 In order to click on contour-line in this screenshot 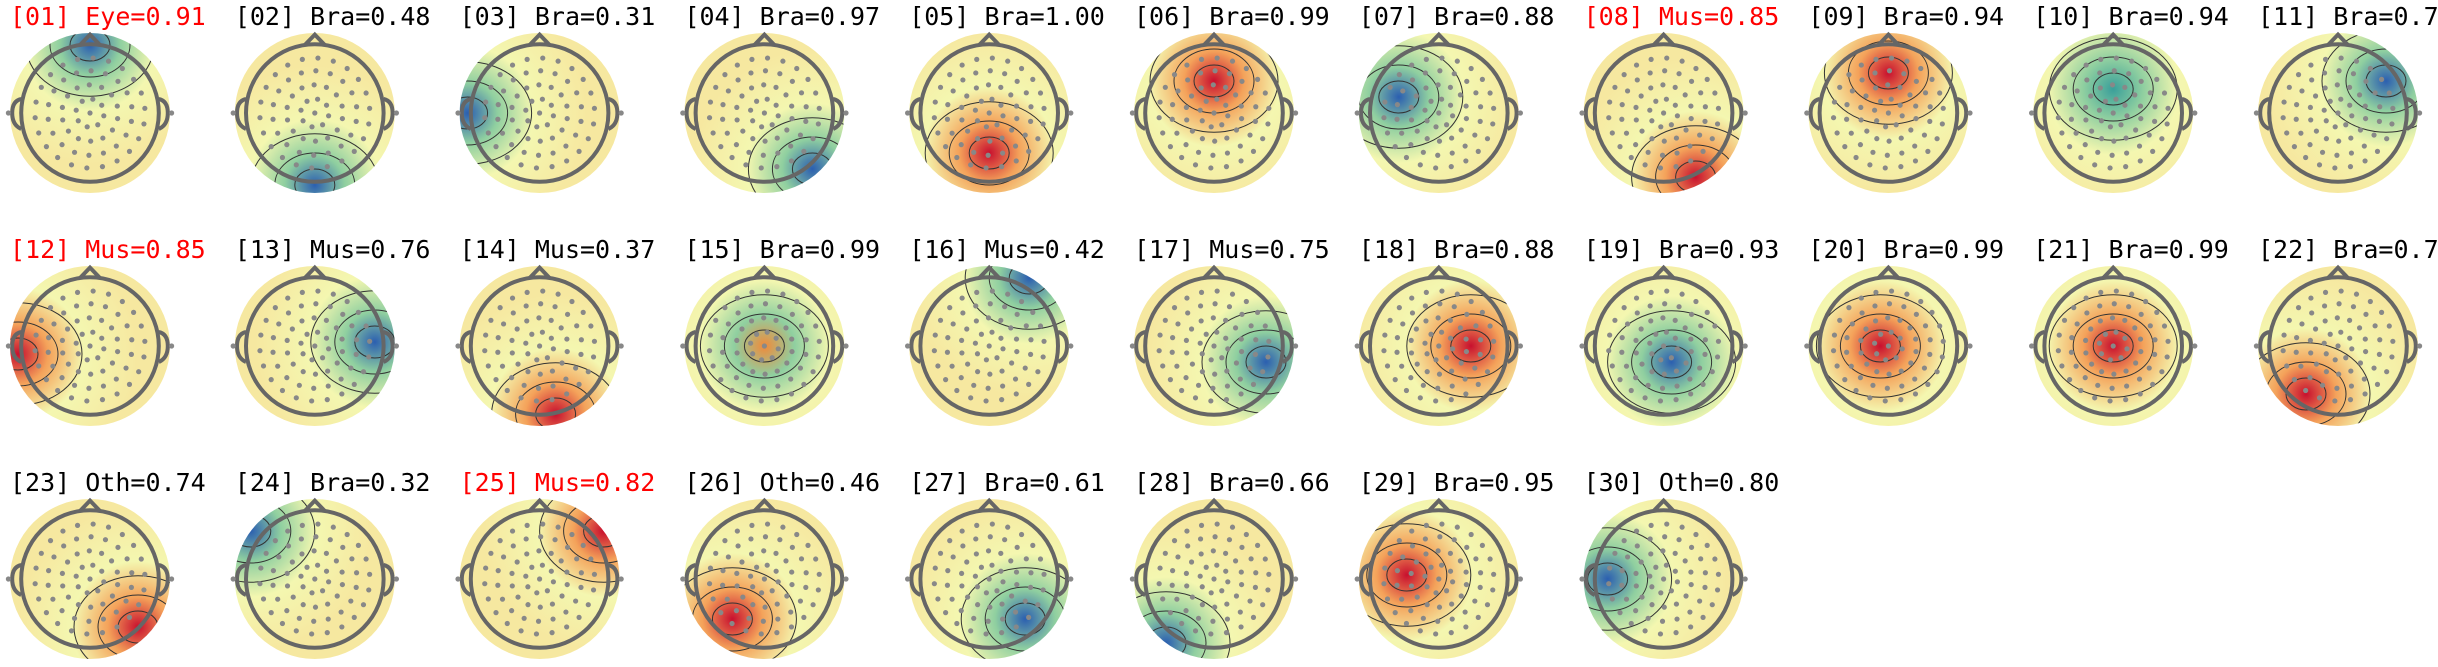, I will do `click(2113, 346)`.